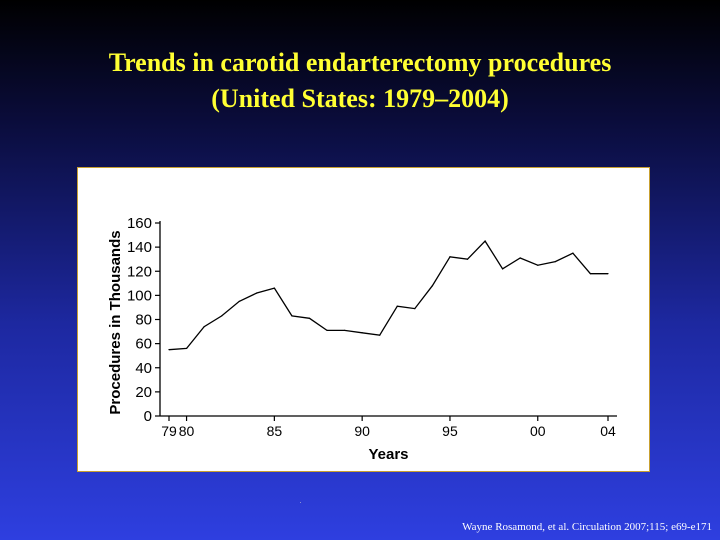  I want to click on x-tick-label-85: 85, so click(275, 431).